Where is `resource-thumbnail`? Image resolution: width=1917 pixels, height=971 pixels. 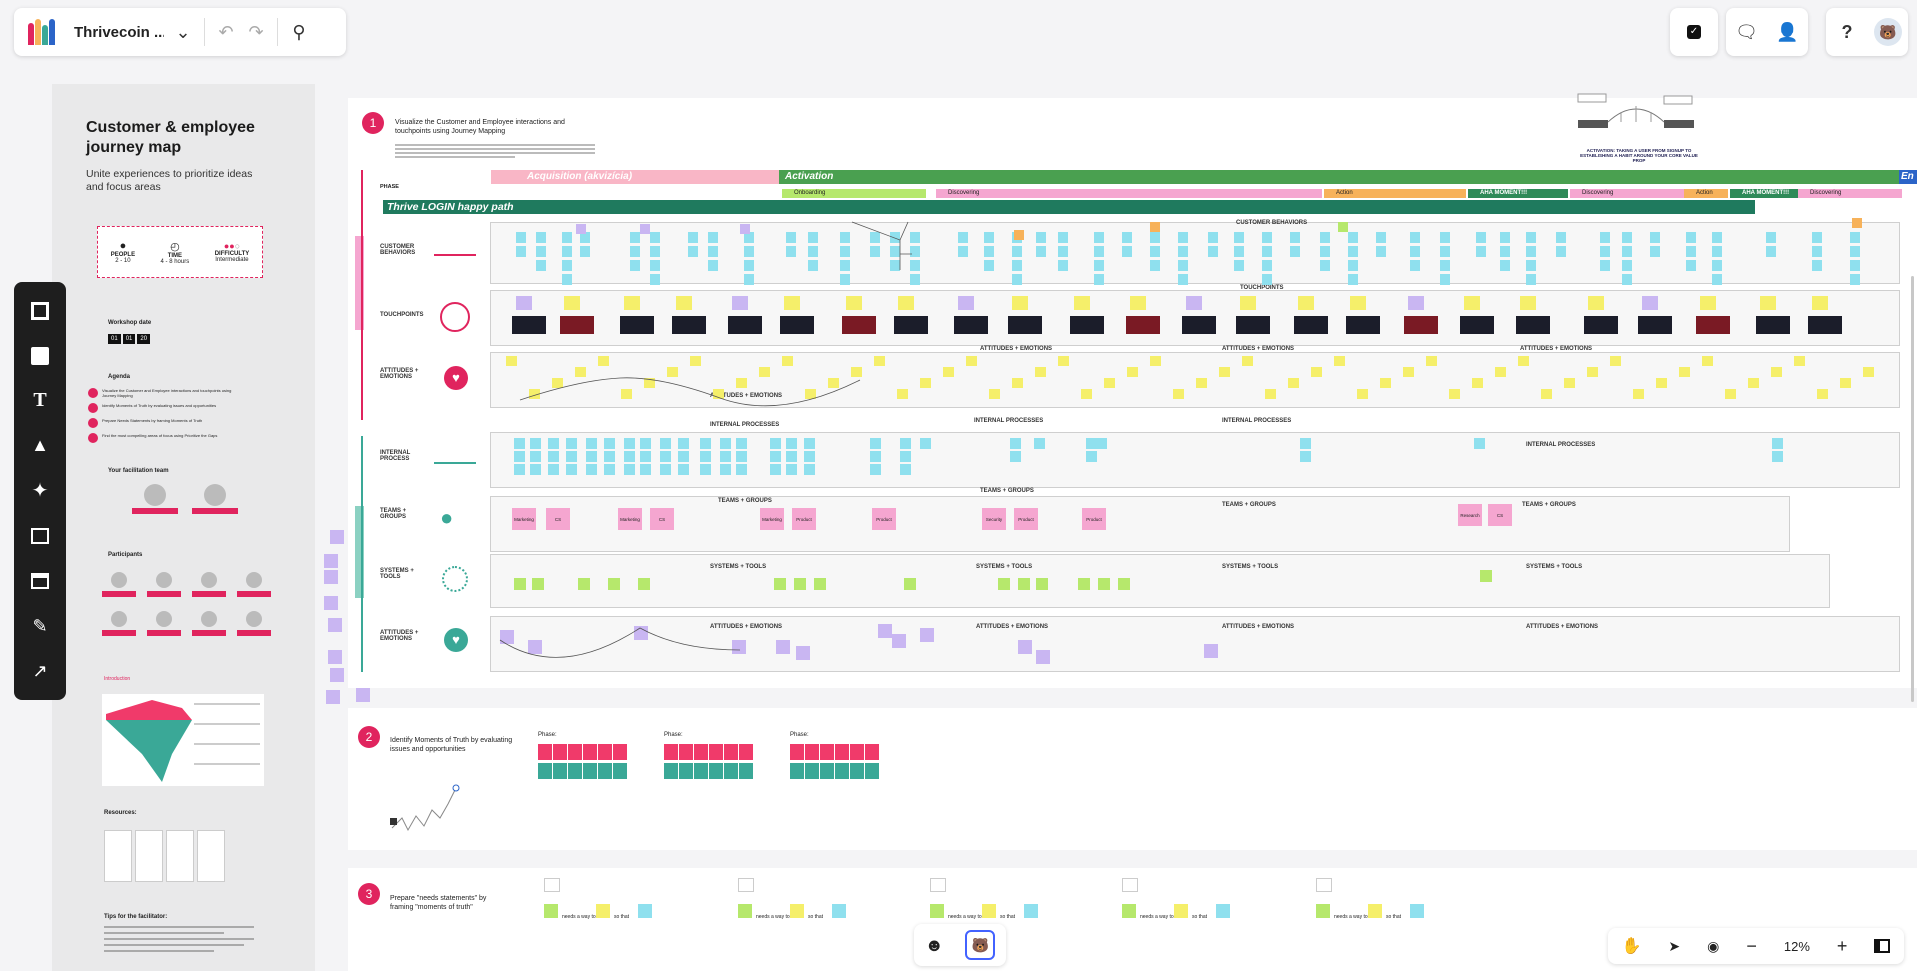
resource-thumbnail is located at coordinates (149, 856).